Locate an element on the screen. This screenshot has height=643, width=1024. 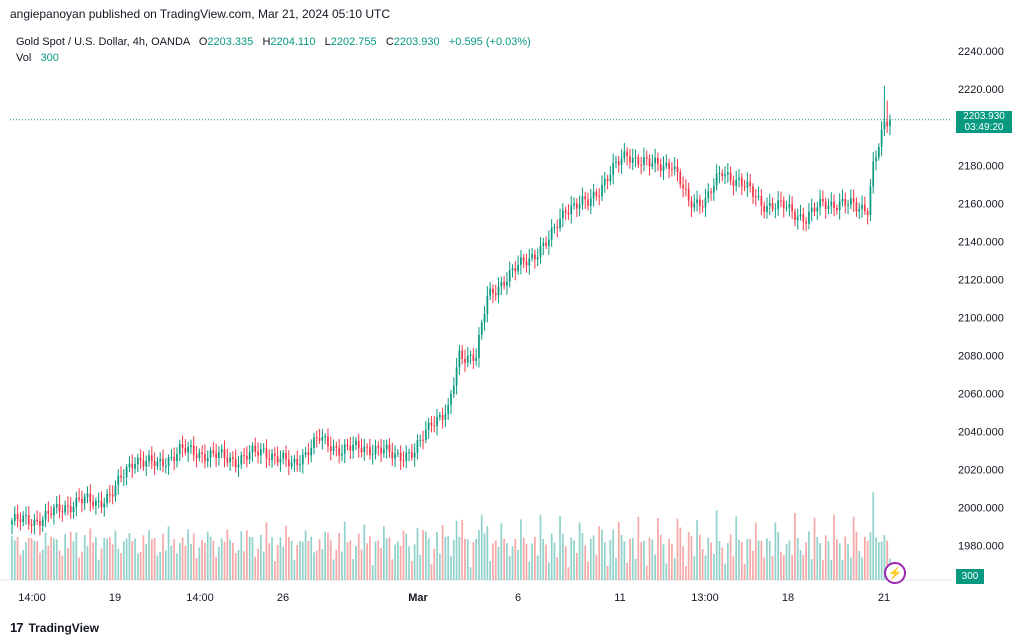
y-tick-label: 1980.000 is located at coordinates (981, 546).